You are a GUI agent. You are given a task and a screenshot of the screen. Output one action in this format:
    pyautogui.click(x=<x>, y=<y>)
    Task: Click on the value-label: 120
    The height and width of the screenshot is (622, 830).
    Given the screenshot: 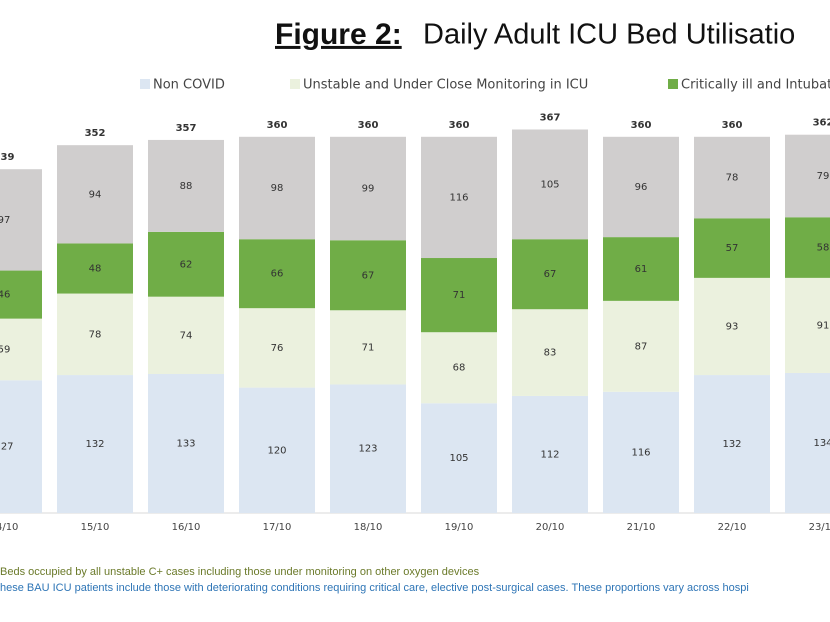 What is the action you would take?
    pyautogui.click(x=276, y=450)
    